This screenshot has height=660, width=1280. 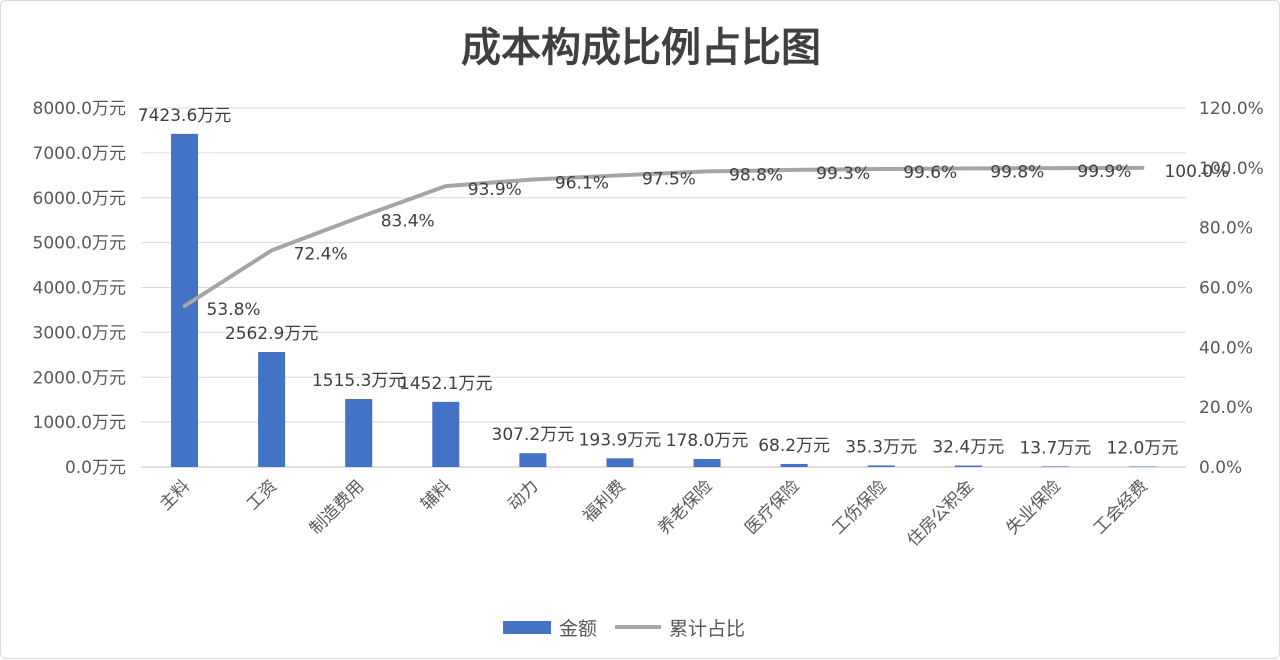 What do you see at coordinates (794, 446) in the screenshot?
I see `bar-data-label: 68.2万元` at bounding box center [794, 446].